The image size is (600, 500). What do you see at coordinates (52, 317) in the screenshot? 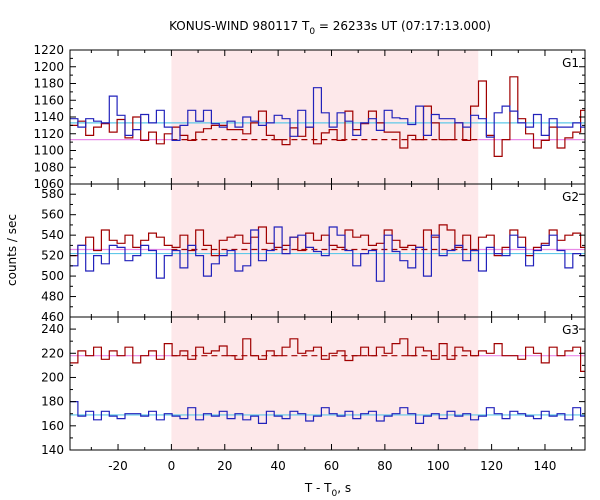
I see `y-tick-label: 460` at bounding box center [52, 317].